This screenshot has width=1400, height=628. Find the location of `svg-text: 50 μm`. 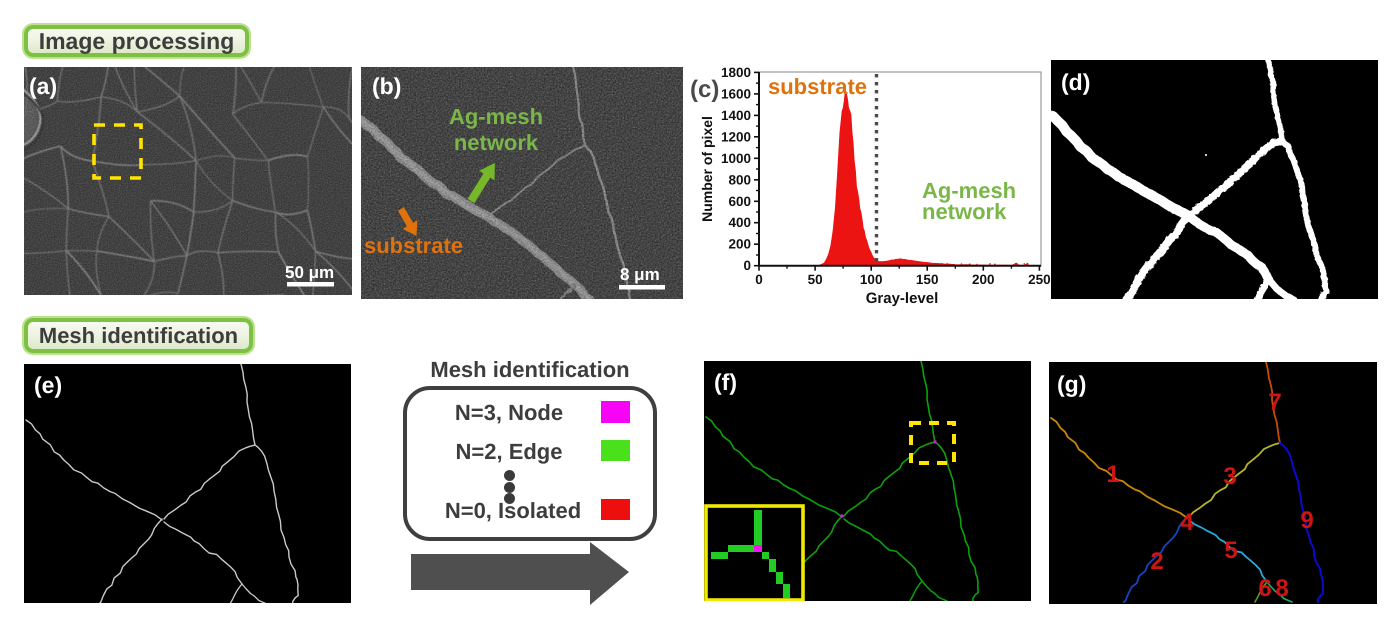

svg-text: 50 μm is located at coordinates (309, 272).